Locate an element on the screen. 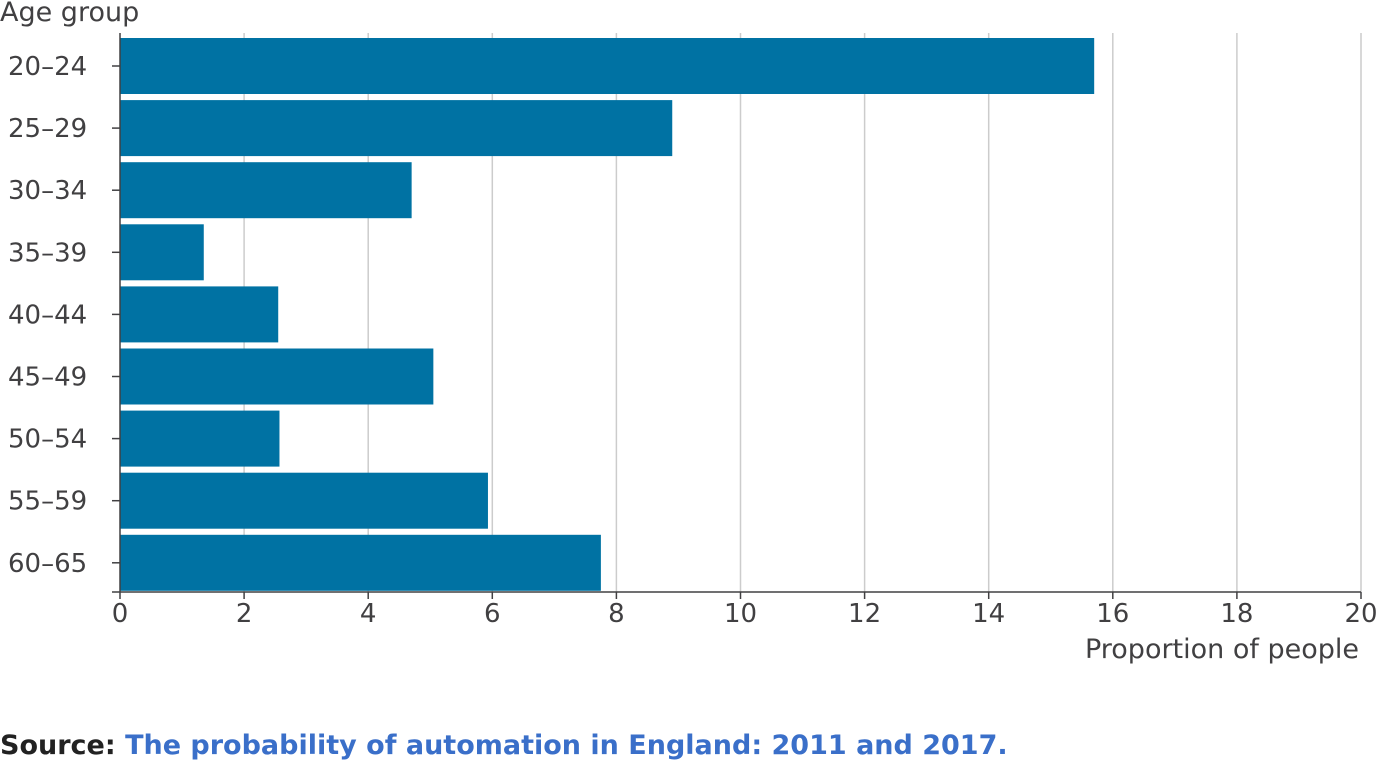  bar-55–59 is located at coordinates (304, 500).